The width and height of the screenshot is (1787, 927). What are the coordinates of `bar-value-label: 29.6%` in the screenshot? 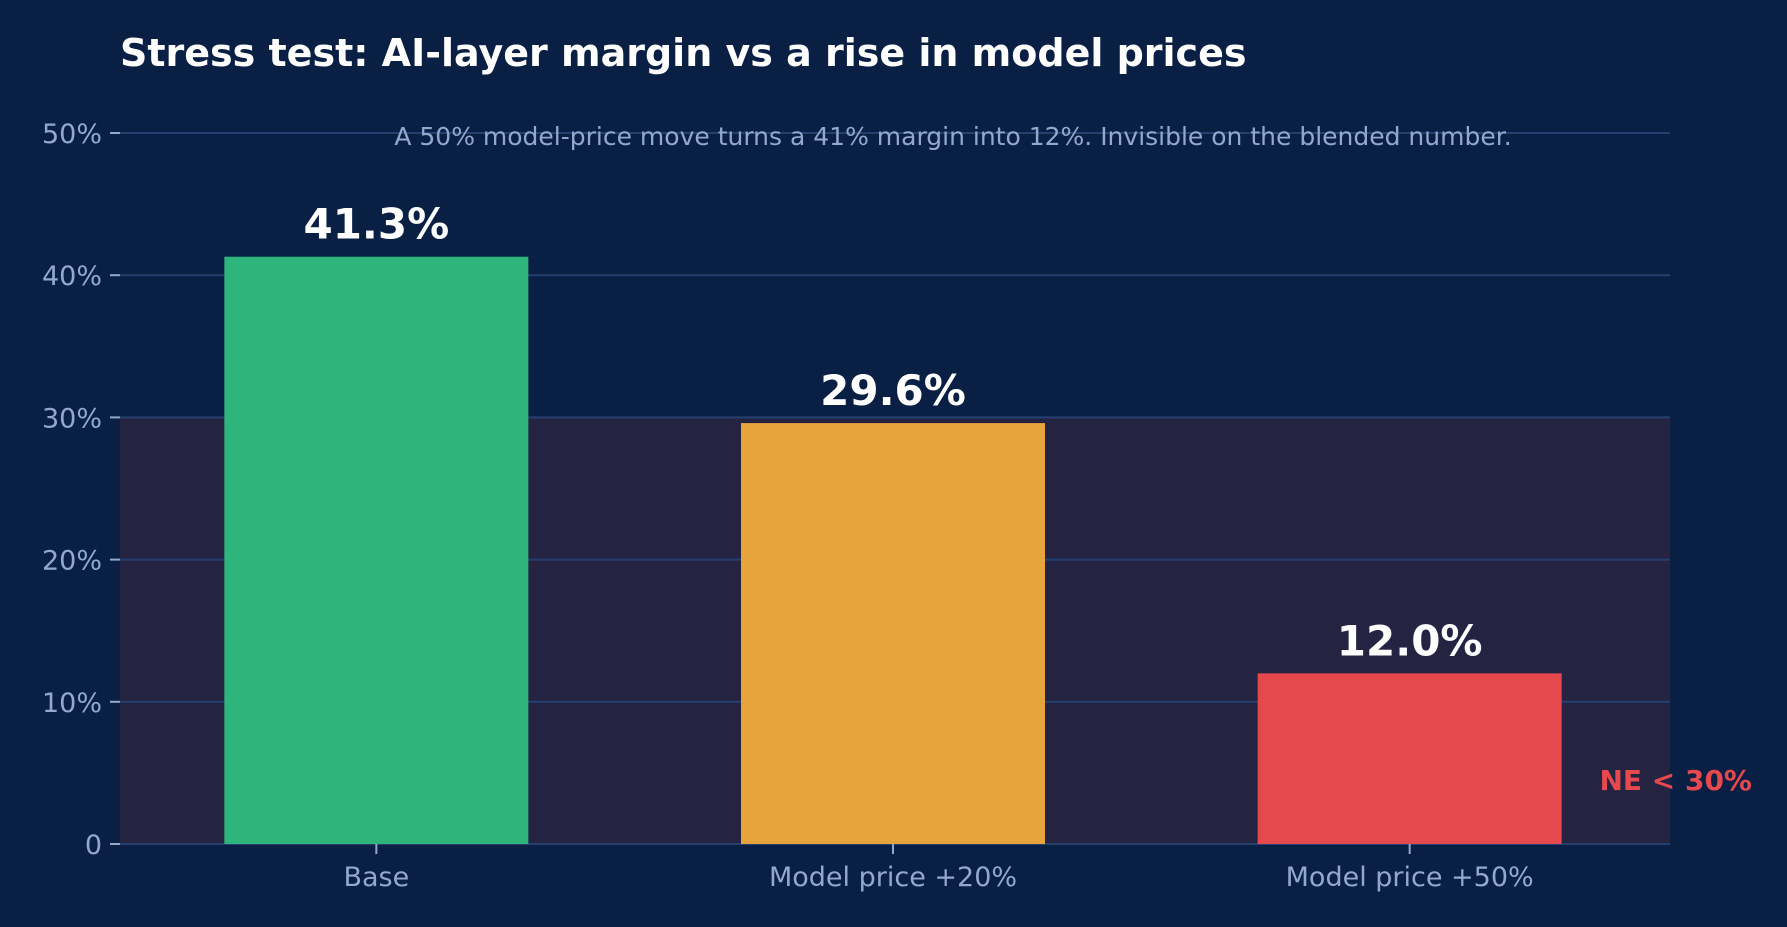 It's located at (893, 390).